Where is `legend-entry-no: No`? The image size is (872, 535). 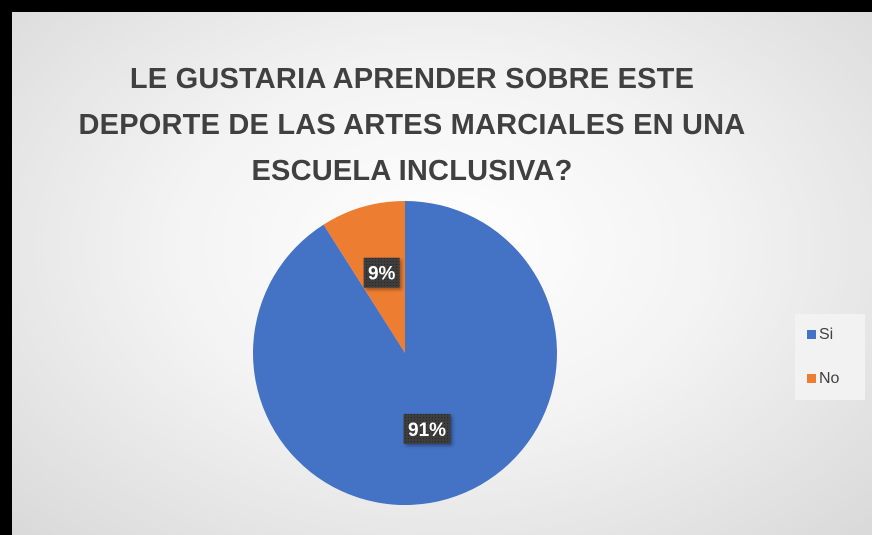
legend-entry-no: No is located at coordinates (823, 379).